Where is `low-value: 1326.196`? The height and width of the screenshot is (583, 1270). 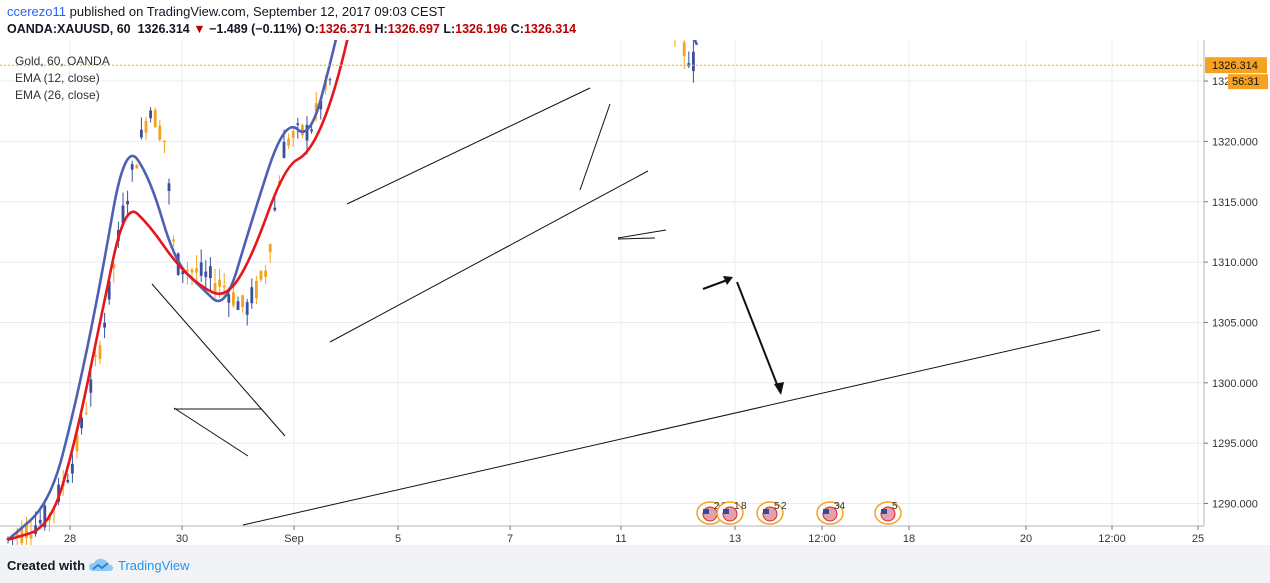
low-value: 1326.196 is located at coordinates (481, 29).